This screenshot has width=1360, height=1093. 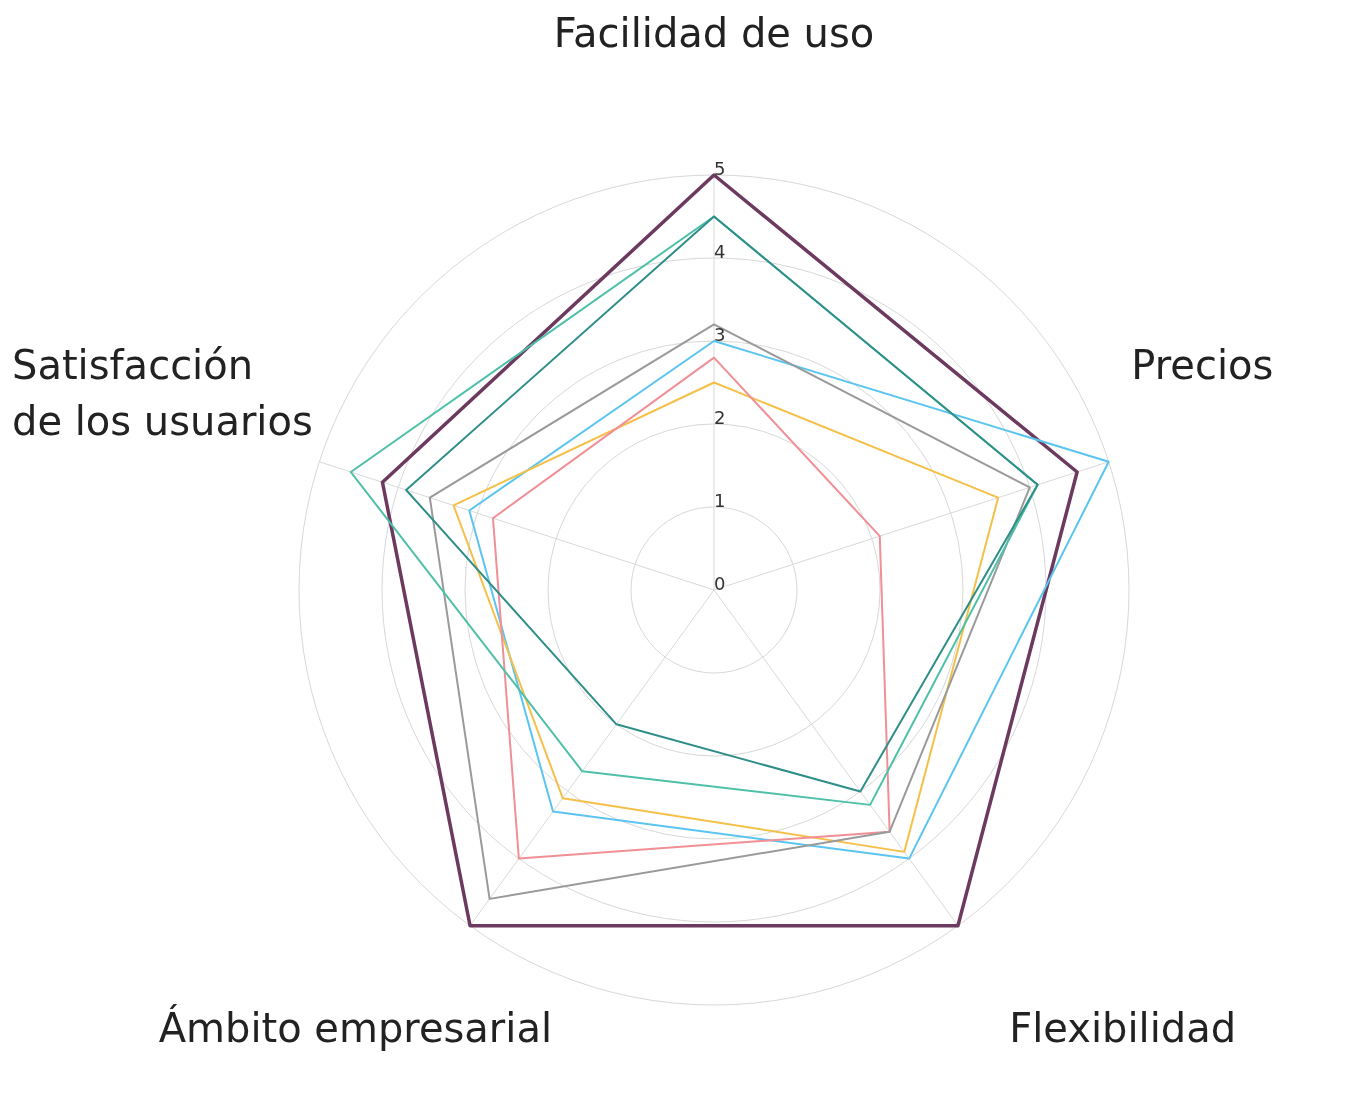 I want to click on spoke-label: Precios, so click(x=1202, y=365).